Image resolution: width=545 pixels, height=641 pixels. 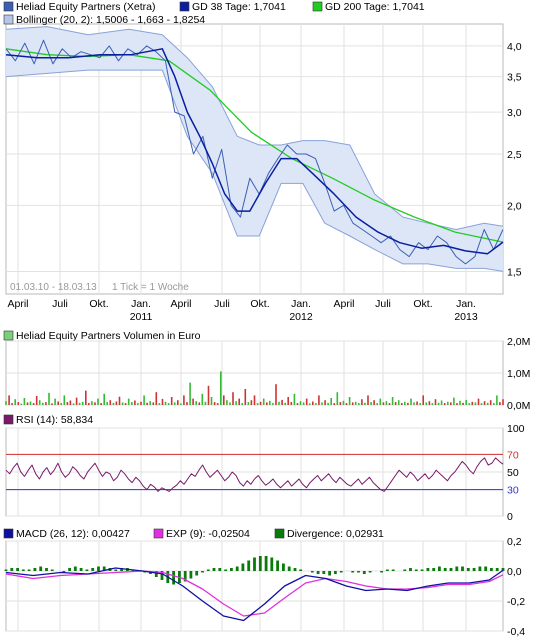 What do you see at coordinates (184, 6) in the screenshot?
I see `gd38-legend-swatch` at bounding box center [184, 6].